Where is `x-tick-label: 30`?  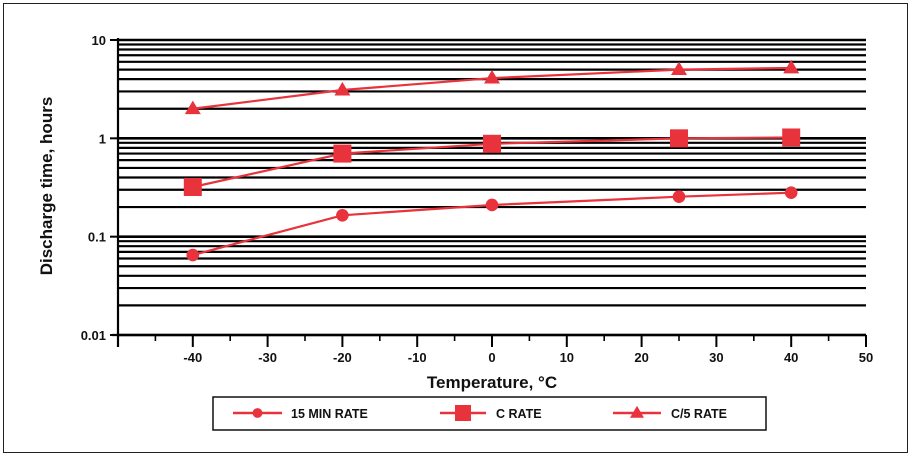 x-tick-label: 30 is located at coordinates (716, 357).